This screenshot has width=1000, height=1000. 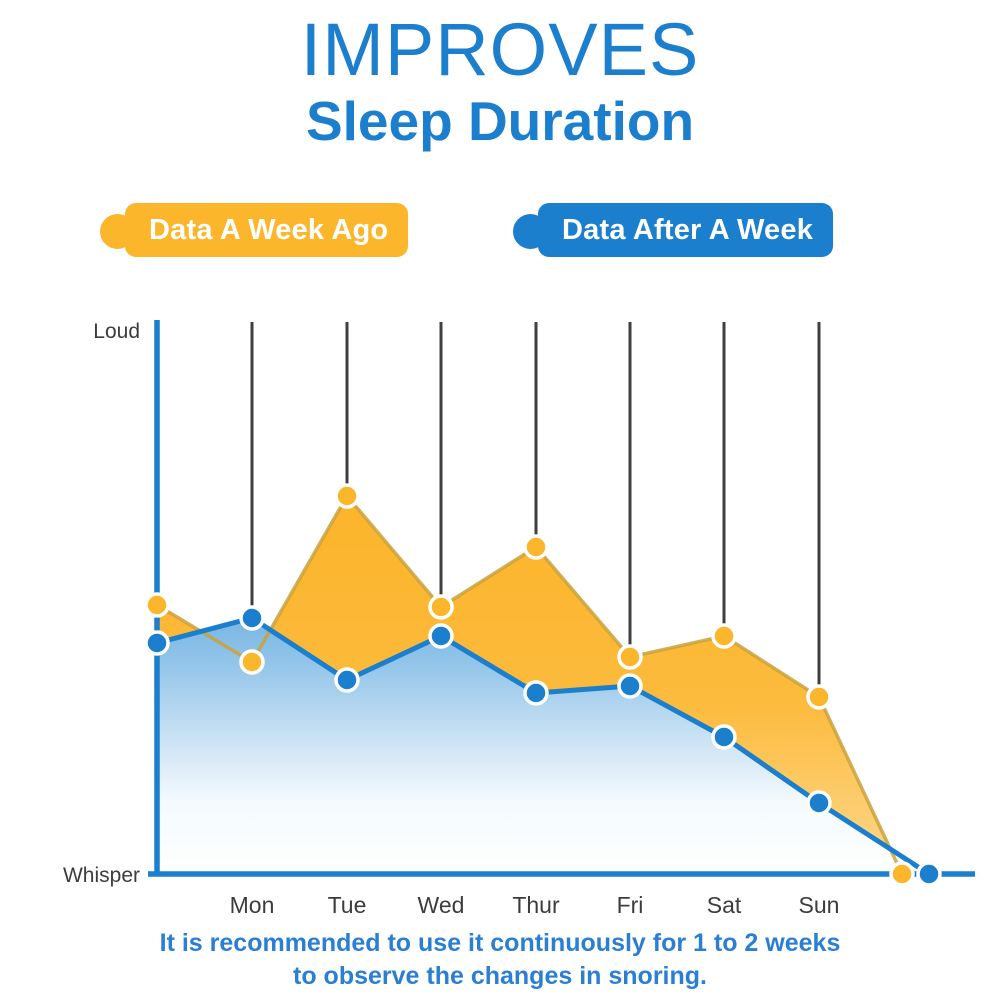 I want to click on x-axis-label-mon: Mon, so click(x=252, y=905).